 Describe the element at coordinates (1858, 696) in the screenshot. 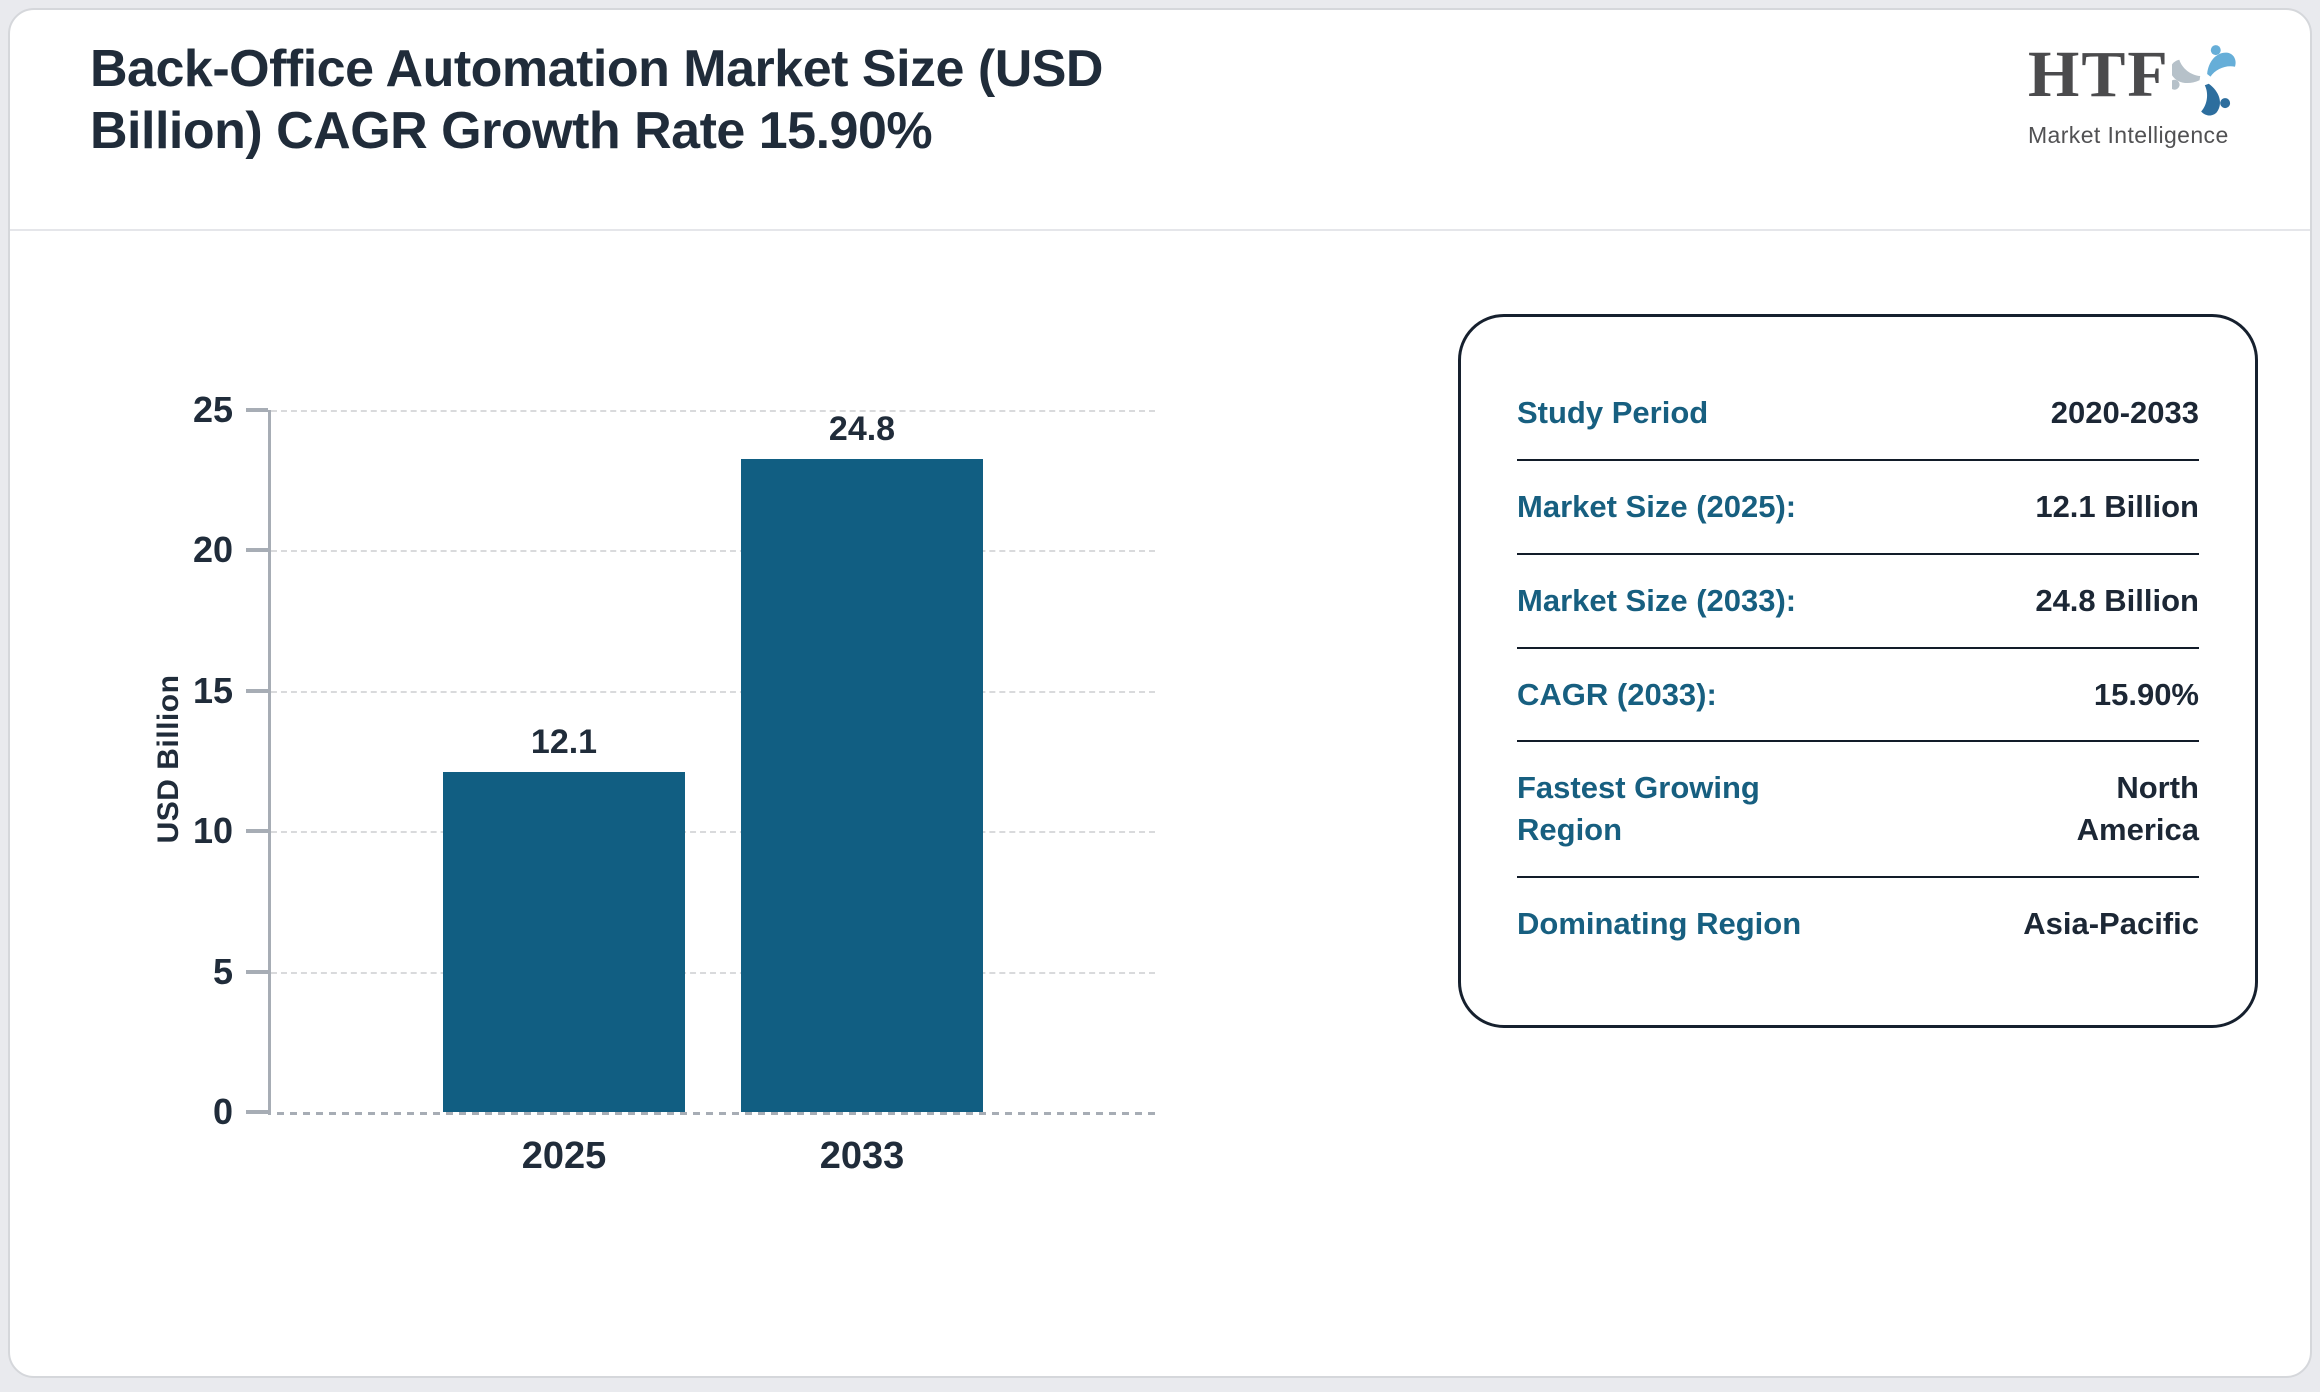

I see `summary-row-3: CAGR (2033): 15.90%` at that location.